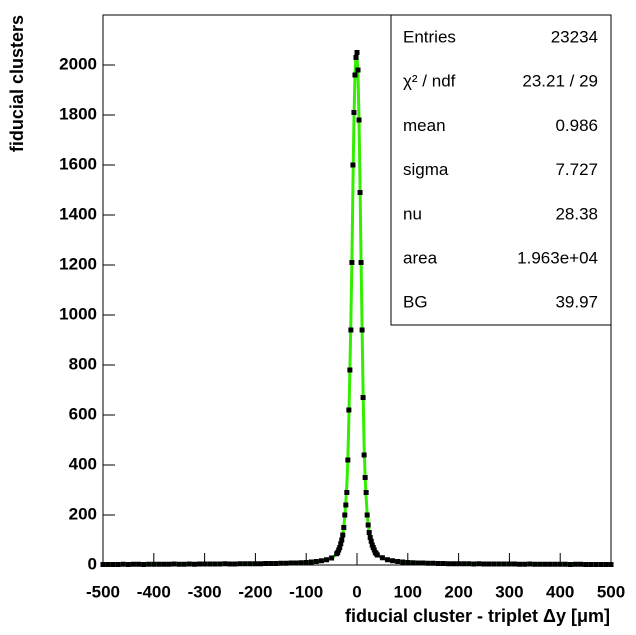 This screenshot has width=636, height=635. Describe the element at coordinates (412, 213) in the screenshot. I see `stats-label: nu` at that location.